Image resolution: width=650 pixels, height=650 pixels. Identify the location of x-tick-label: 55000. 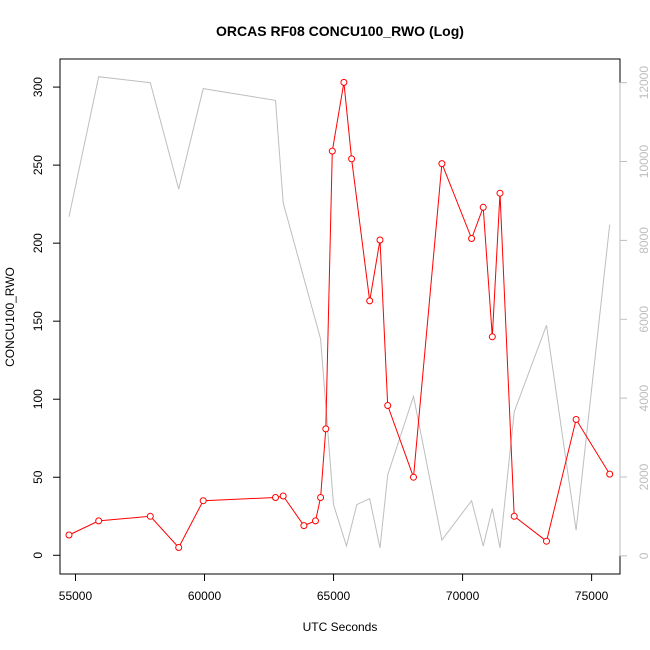
(76, 596).